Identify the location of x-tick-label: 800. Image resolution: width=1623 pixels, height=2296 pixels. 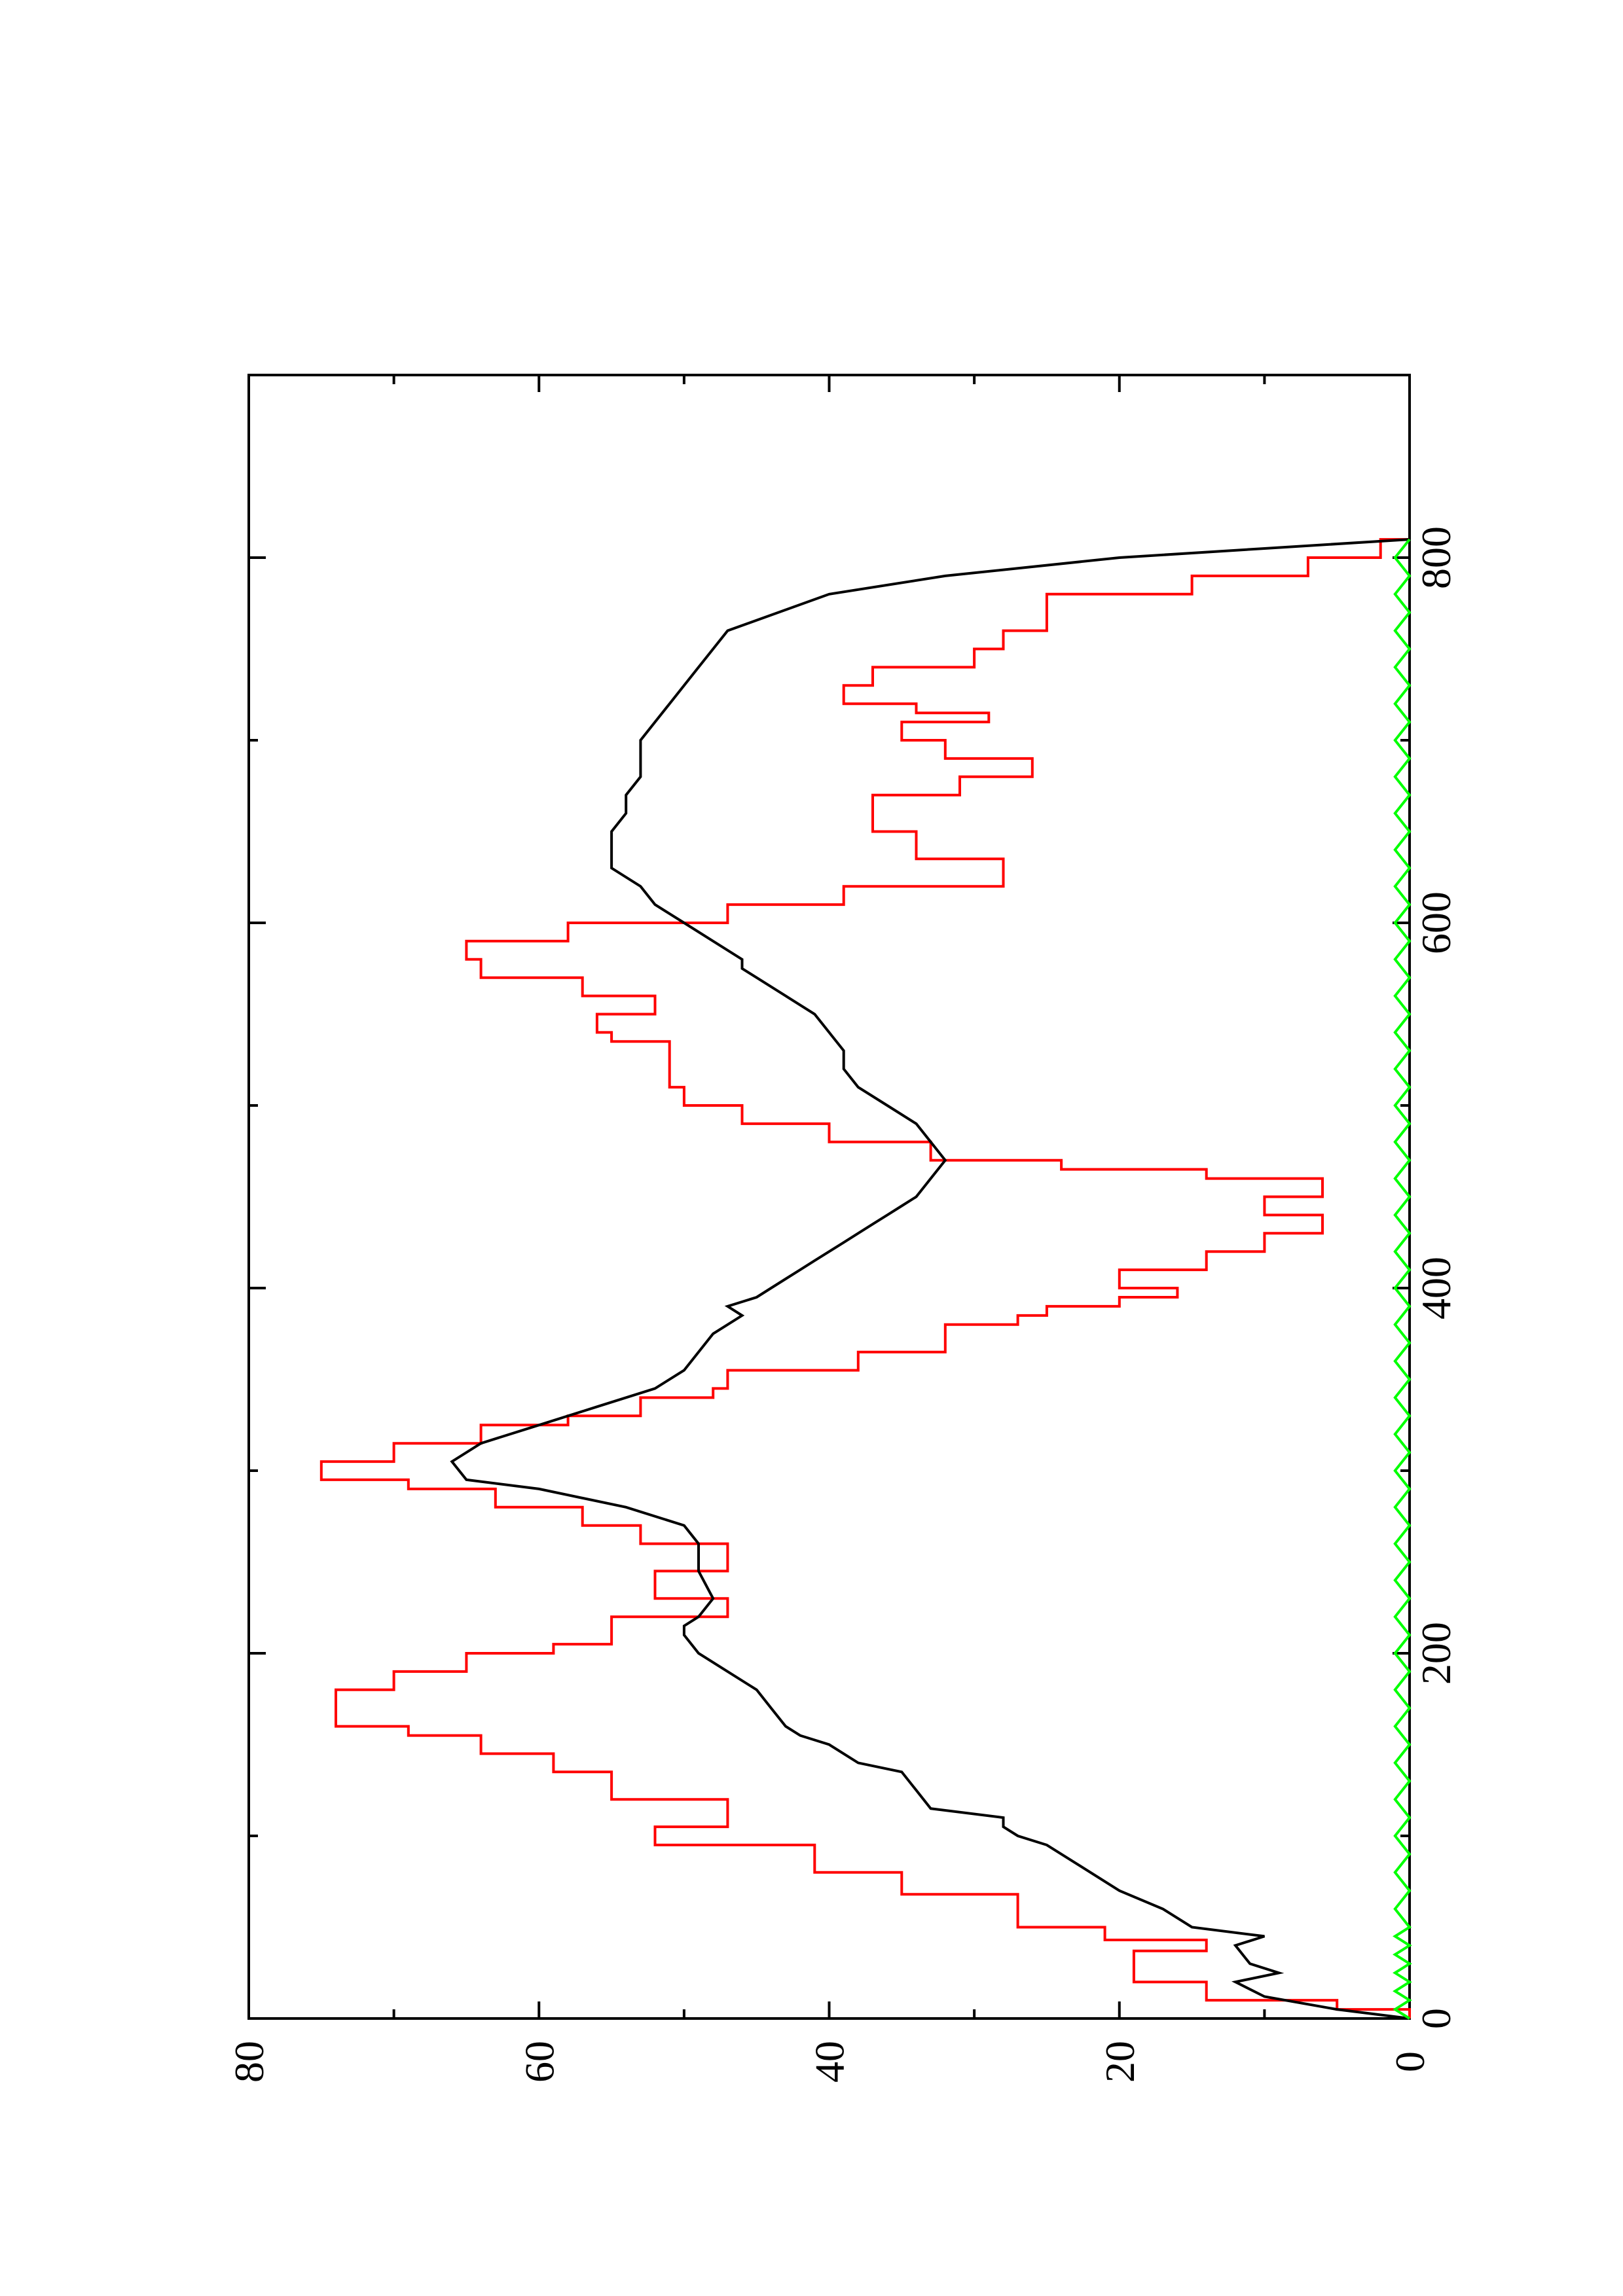
(1436, 557).